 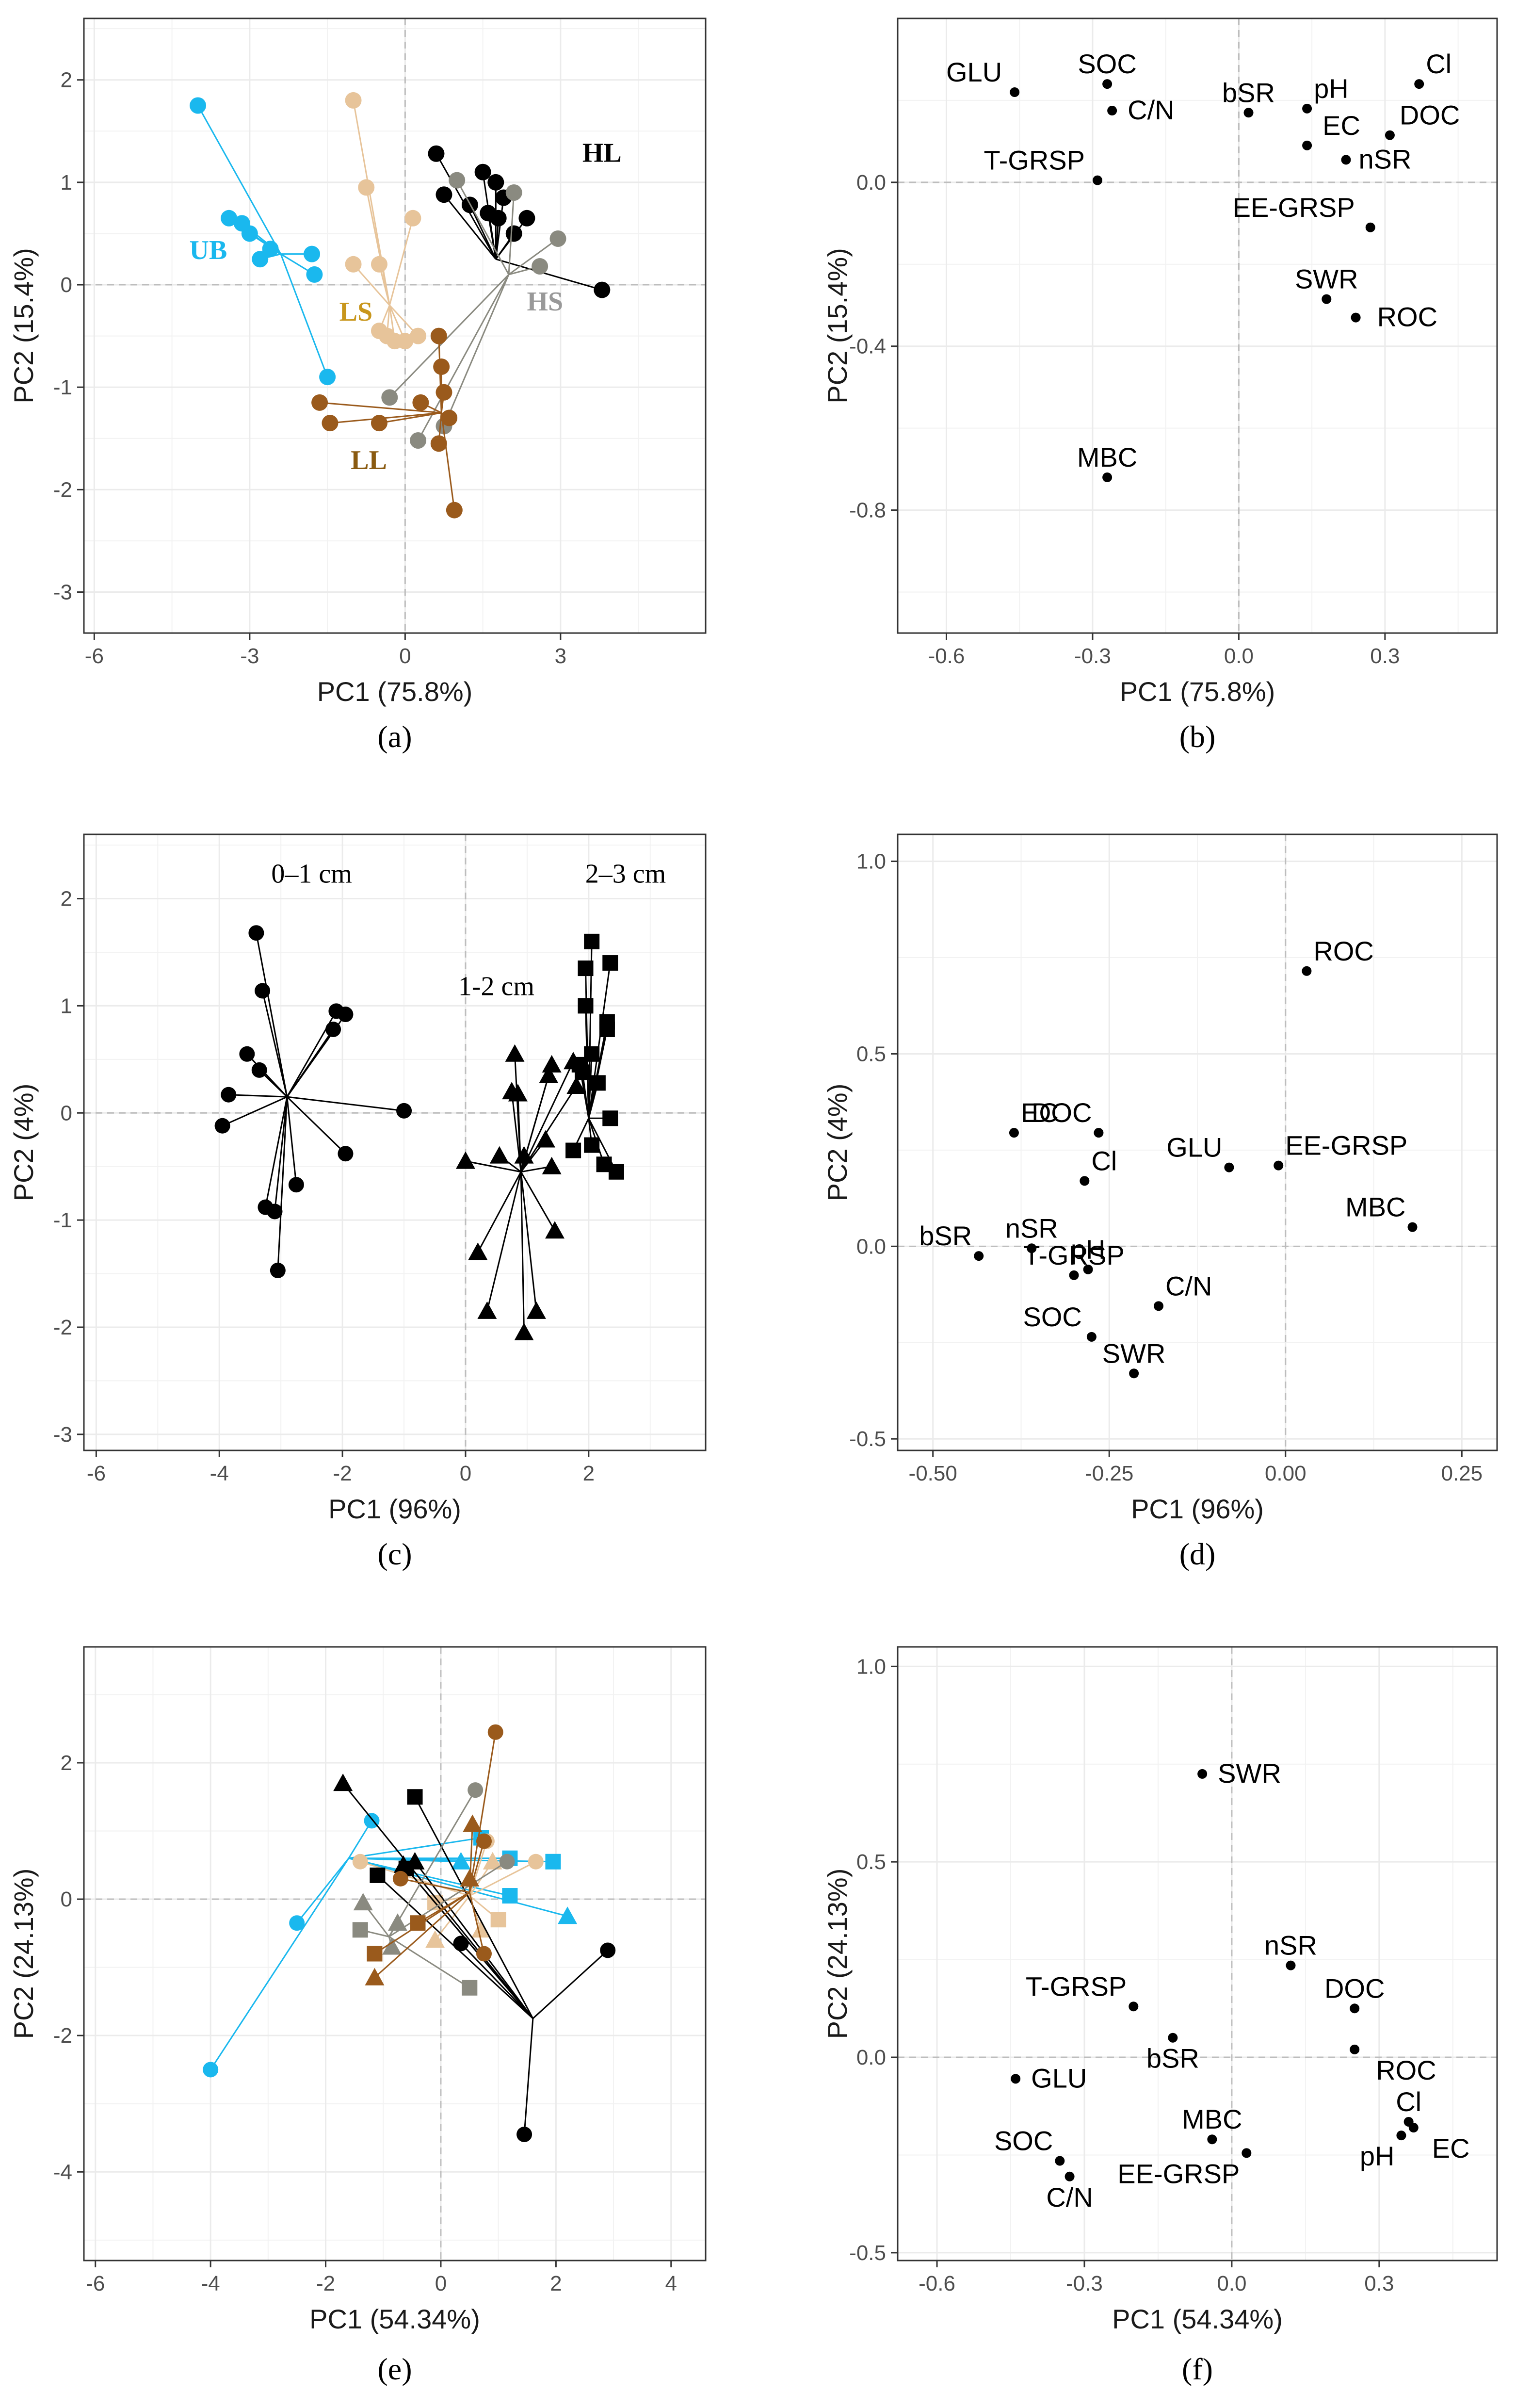 I want to click on group-label: LL, so click(x=369, y=460).